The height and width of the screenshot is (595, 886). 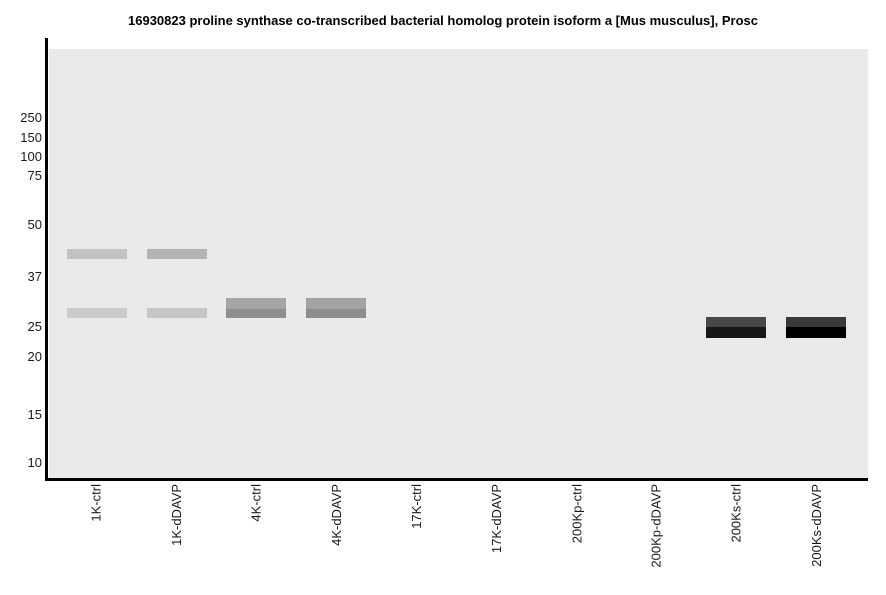 I want to click on y-axis-tick-label: 25, so click(x=34, y=326).